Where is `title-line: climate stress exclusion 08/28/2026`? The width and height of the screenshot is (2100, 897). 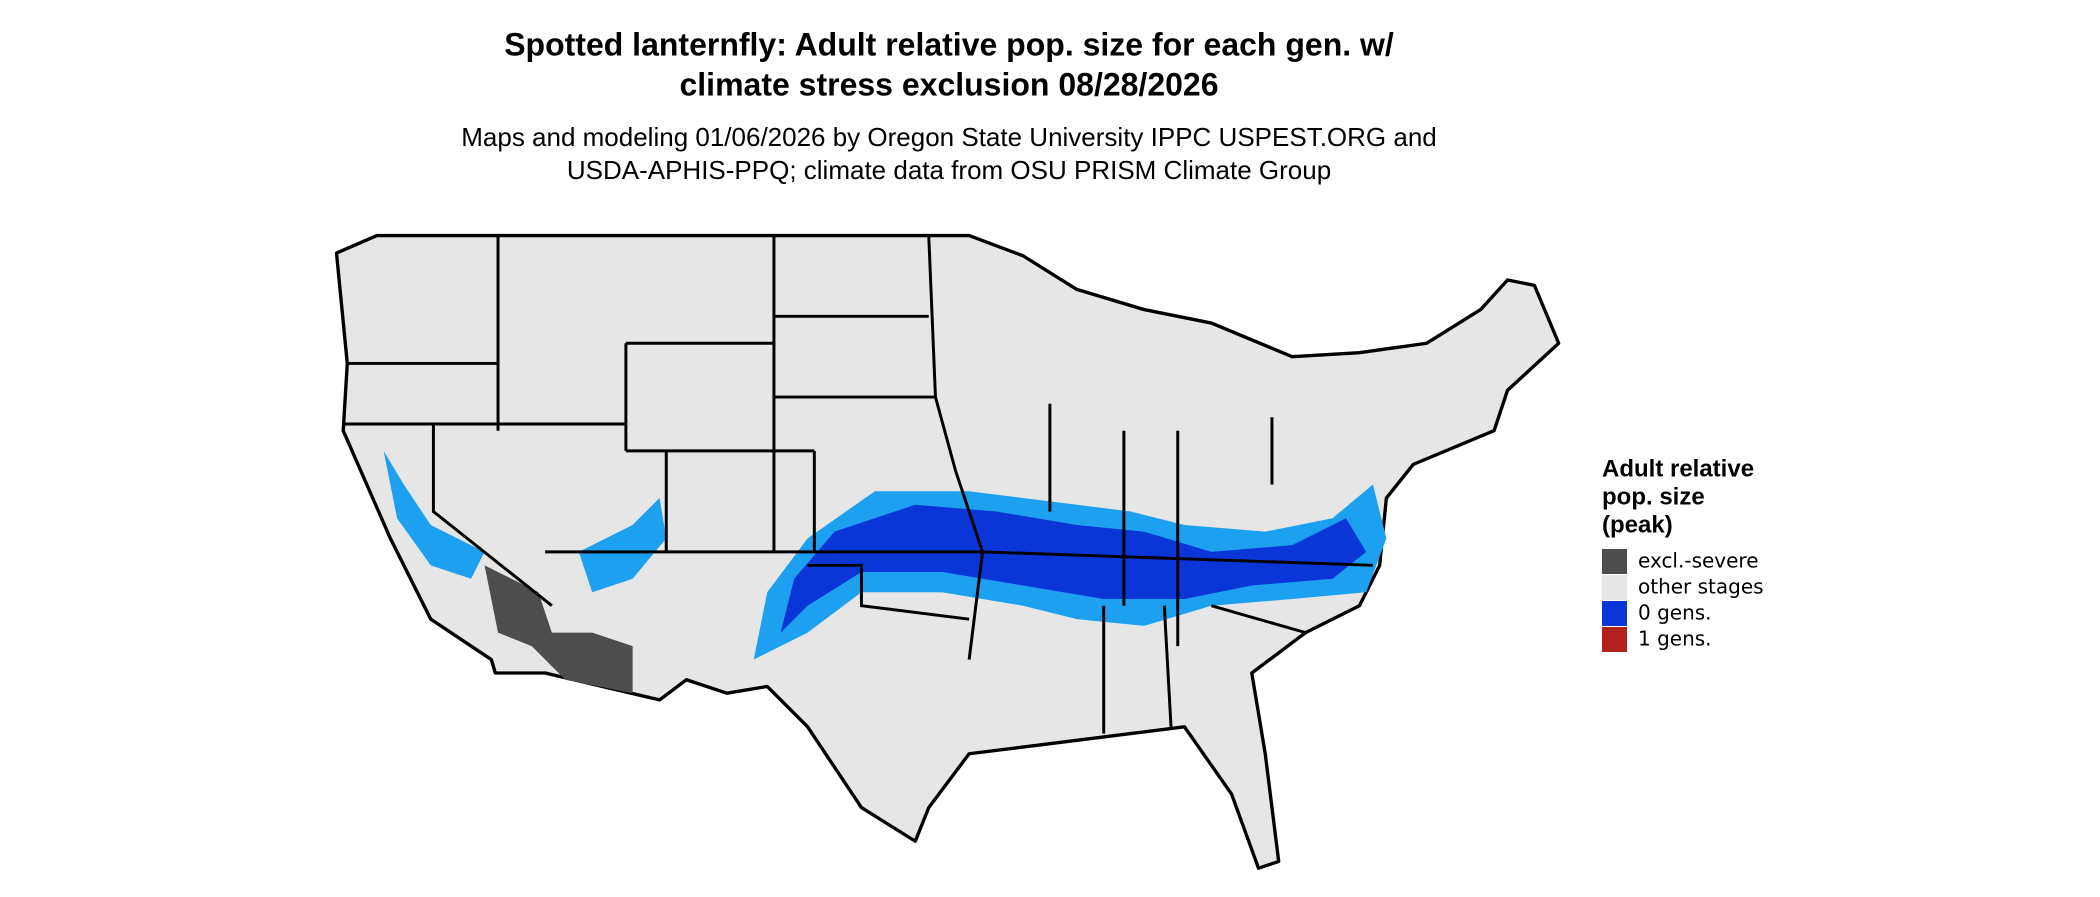
title-line: climate stress exclusion 08/28/2026 is located at coordinates (948, 84).